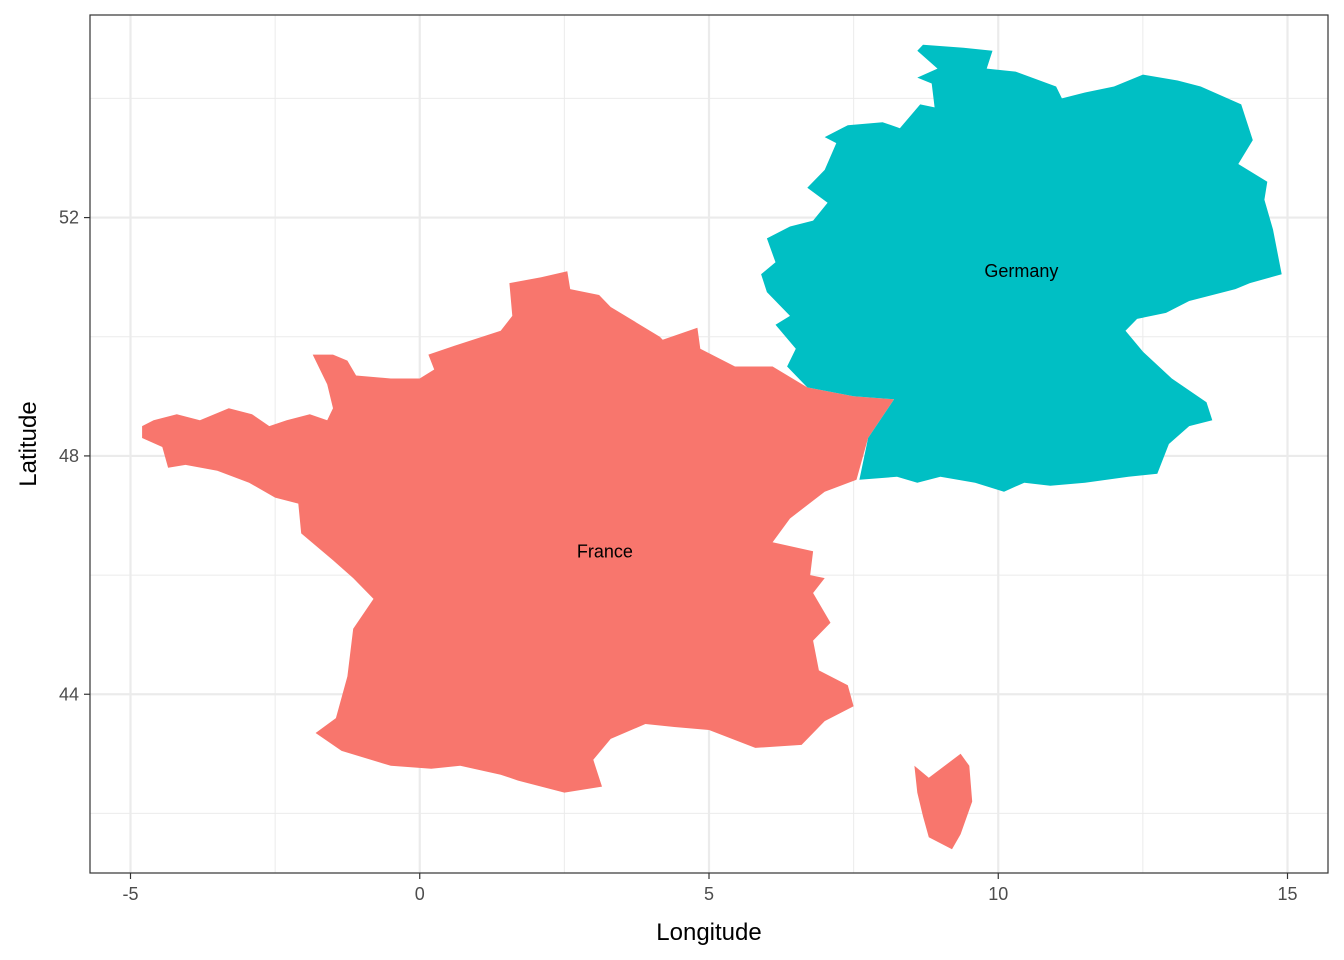 Image resolution: width=1344 pixels, height=960 pixels. Describe the element at coordinates (998, 894) in the screenshot. I see `x-tick-label: 10` at that location.